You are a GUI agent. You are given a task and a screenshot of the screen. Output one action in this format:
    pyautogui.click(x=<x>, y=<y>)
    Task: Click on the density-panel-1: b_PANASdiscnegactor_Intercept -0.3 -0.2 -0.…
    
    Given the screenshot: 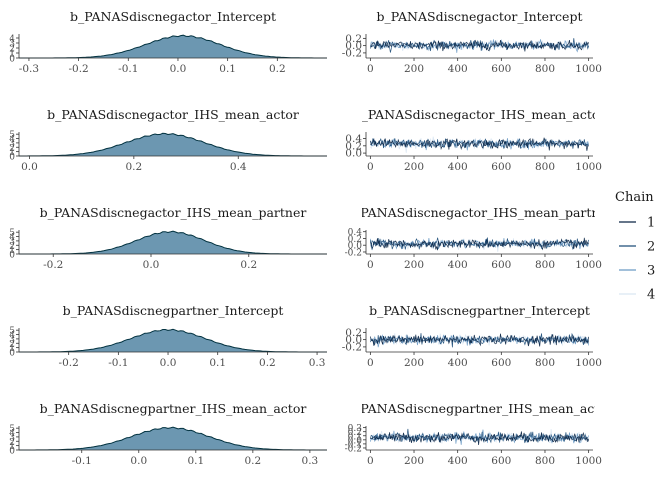 What is the action you would take?
    pyautogui.click(x=168, y=42)
    